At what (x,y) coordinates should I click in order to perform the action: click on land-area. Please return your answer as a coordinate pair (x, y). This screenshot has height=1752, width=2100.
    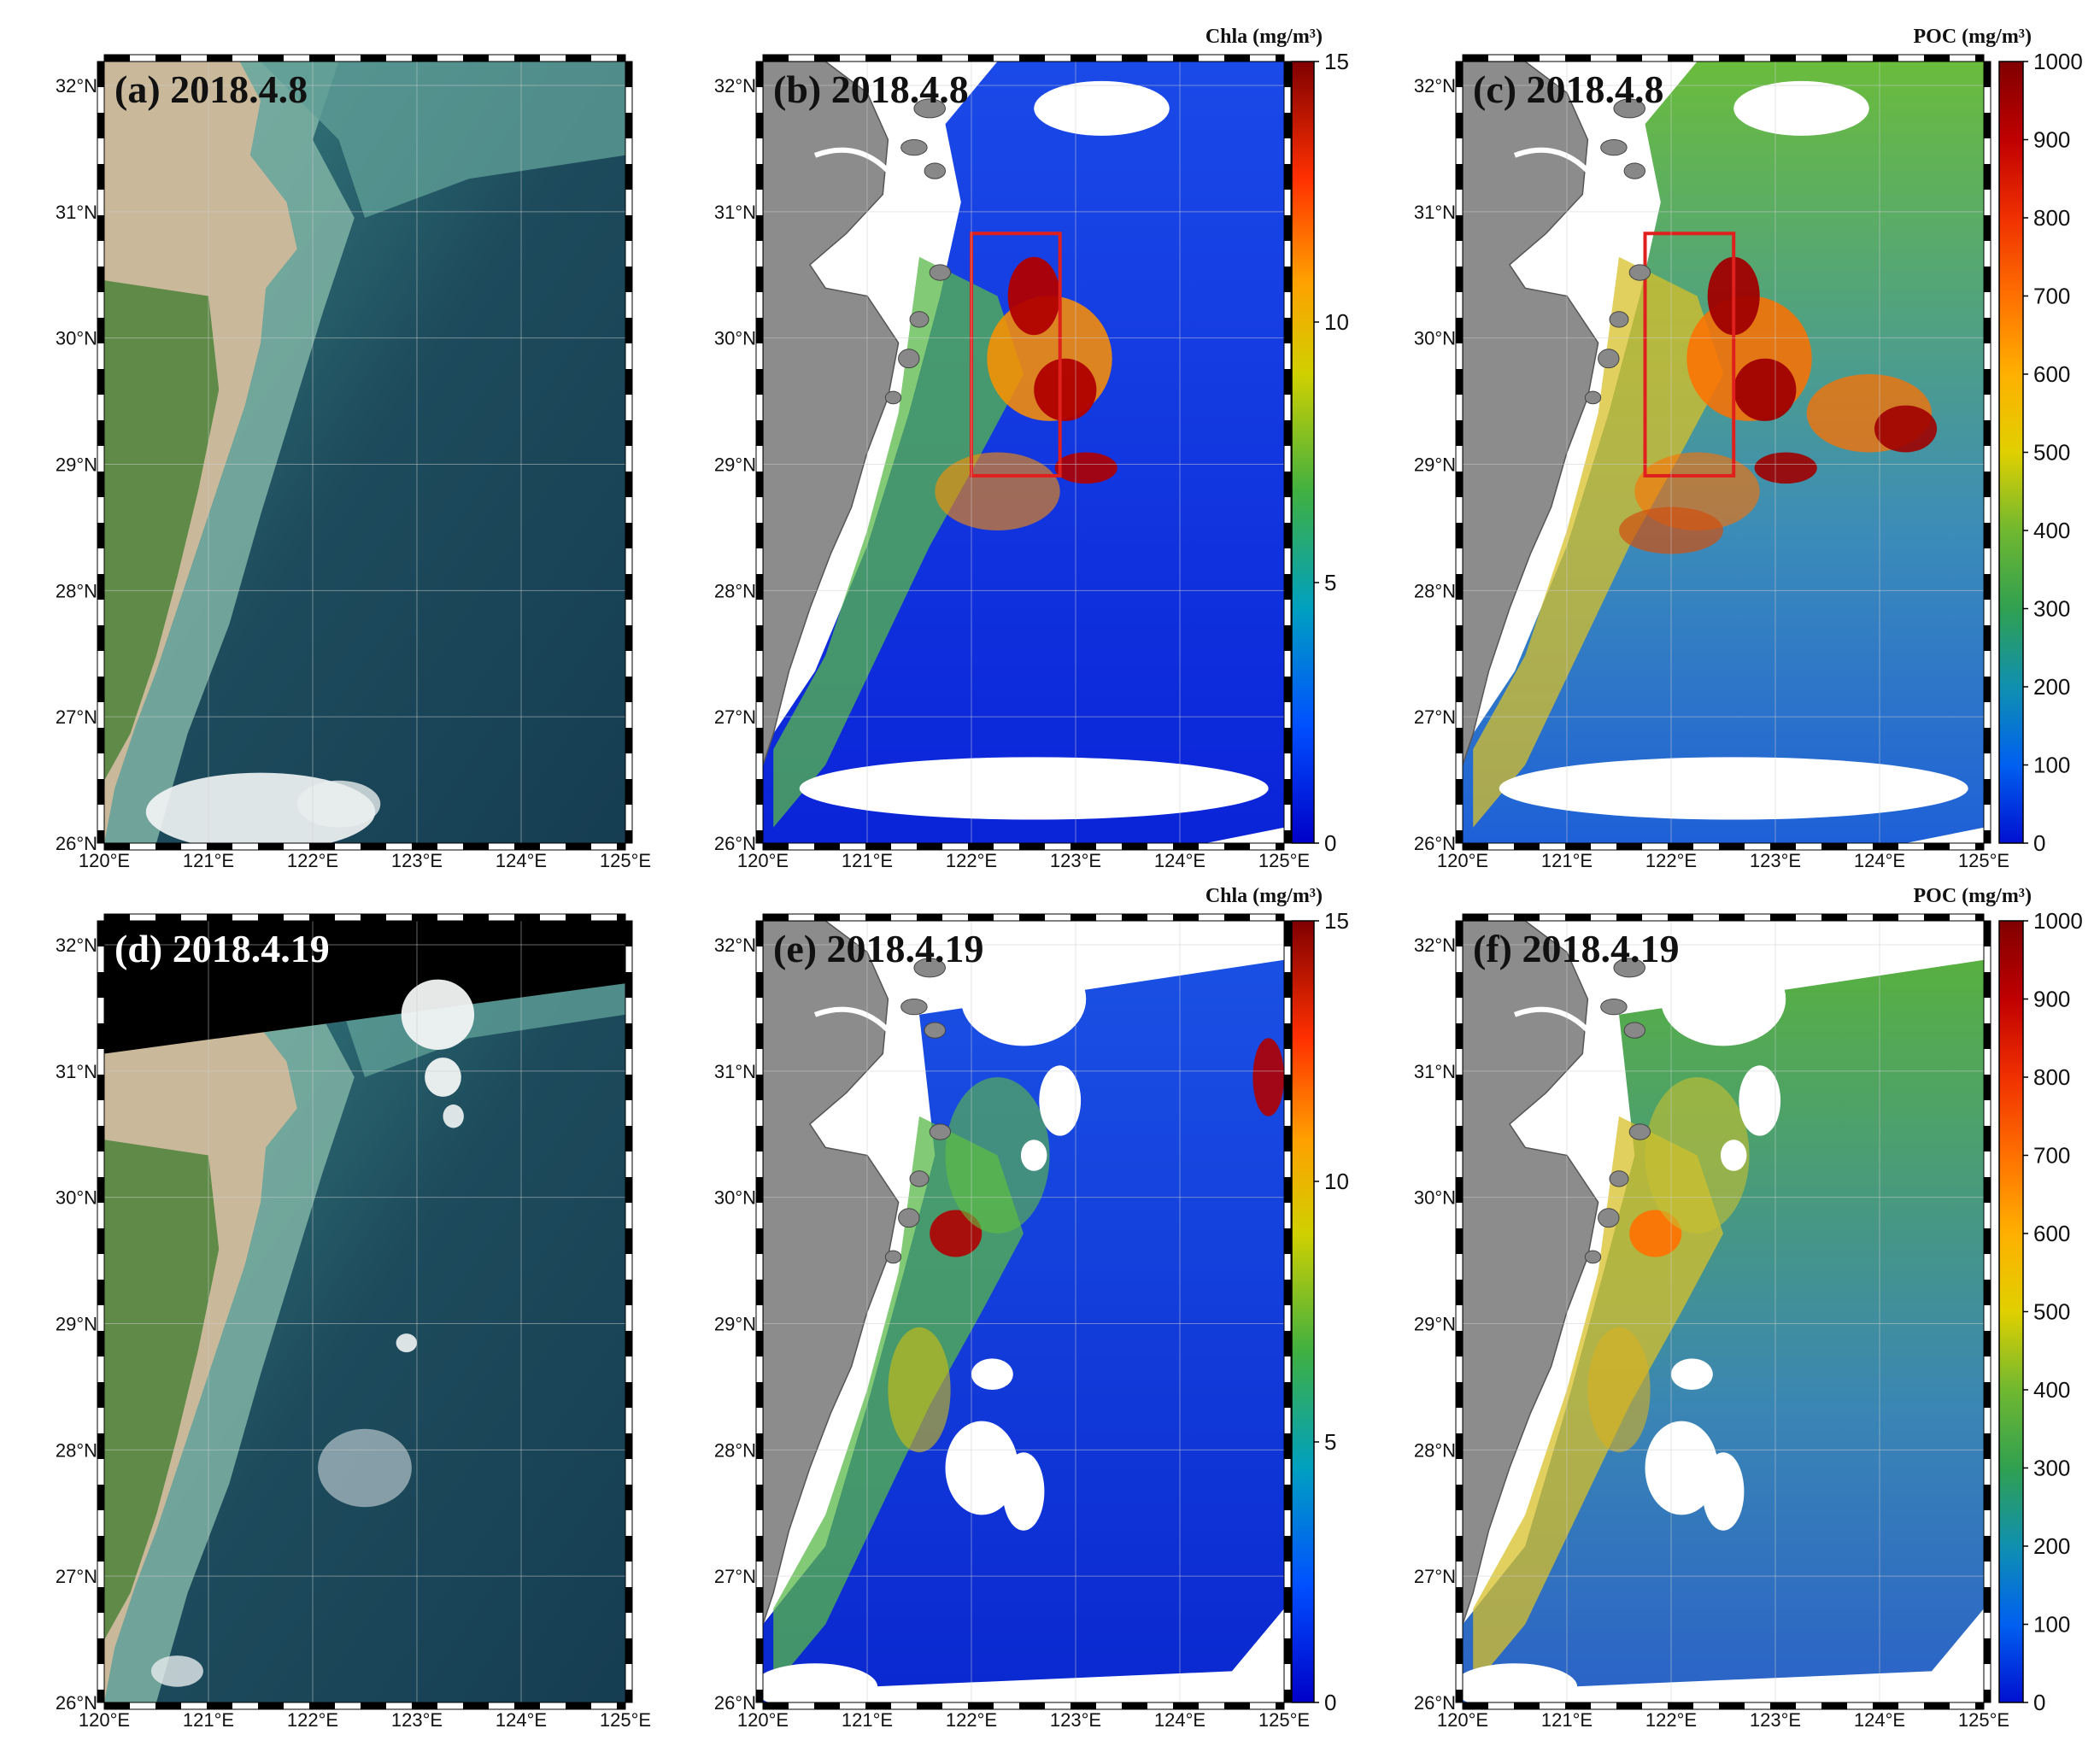
    Looking at the image, I should click on (831, 413).